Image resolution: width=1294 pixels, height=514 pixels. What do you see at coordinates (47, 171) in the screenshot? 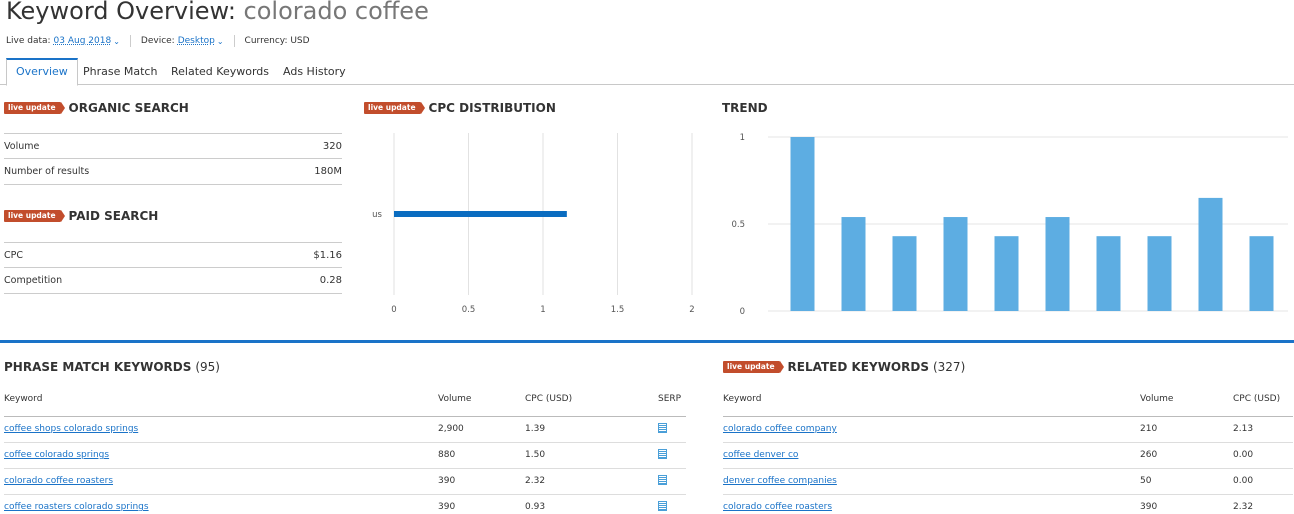
I see `results-label: Number of results` at bounding box center [47, 171].